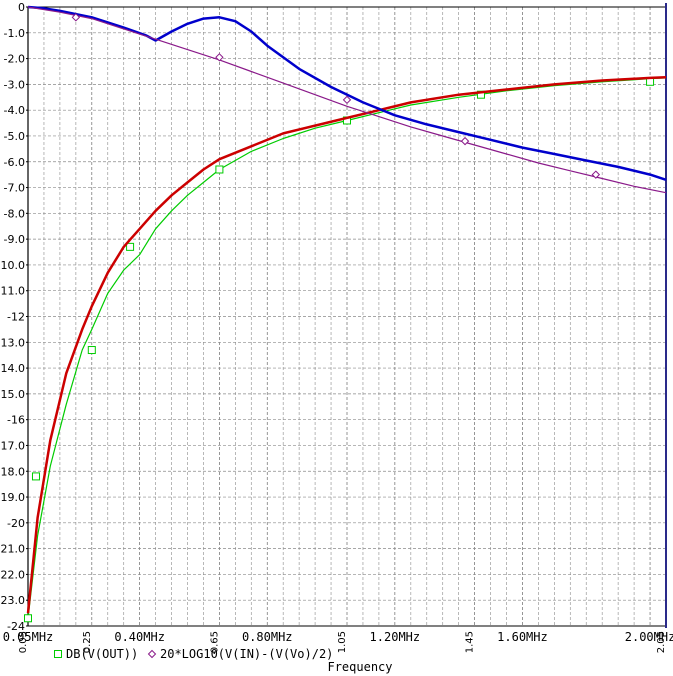  What do you see at coordinates (12, 600) in the screenshot?
I see `y-tick-label: -23.0` at bounding box center [12, 600].